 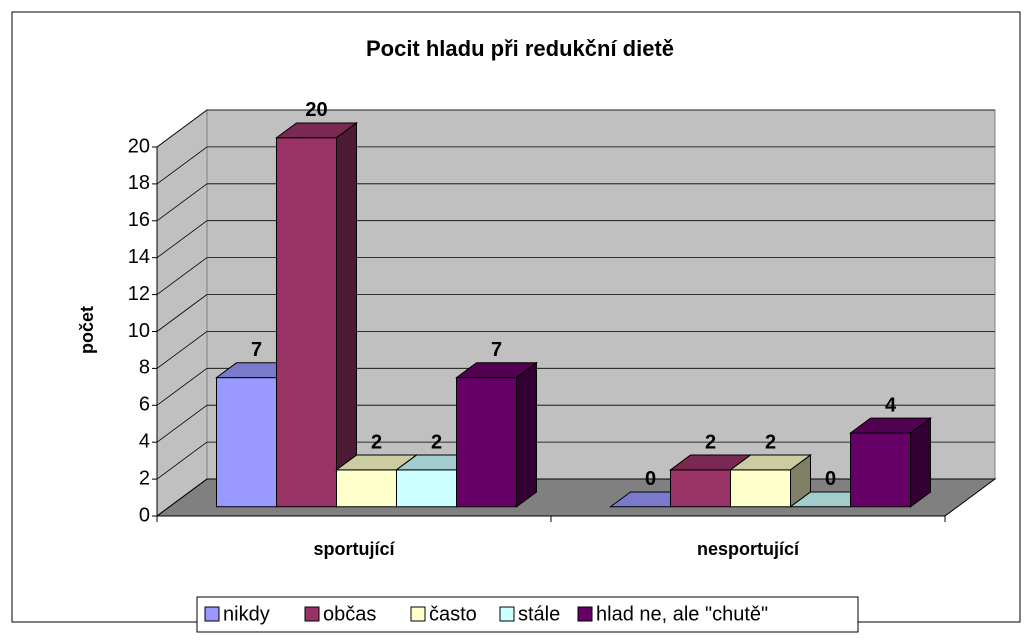 What do you see at coordinates (520, 48) in the screenshot?
I see `chart-title: Pocit hladu při redukční dietě` at bounding box center [520, 48].